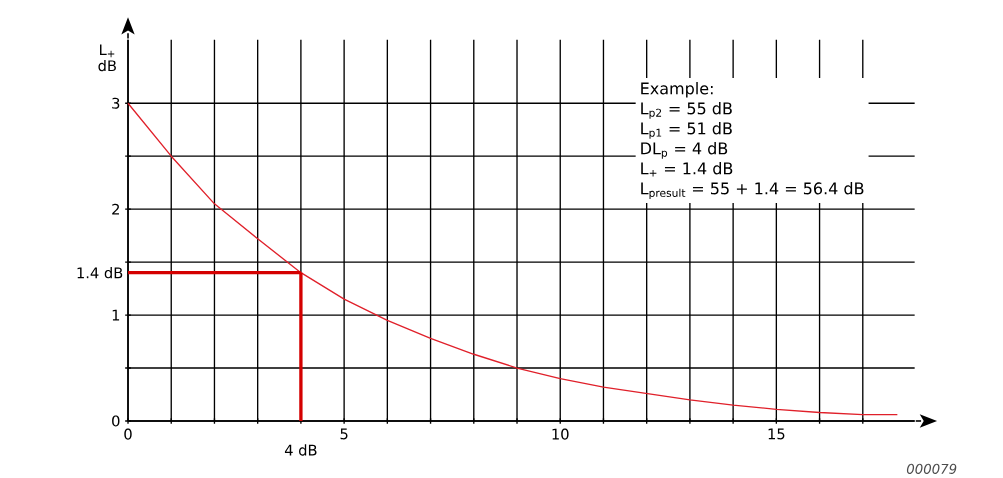 Image resolution: width=1003 pixels, height=478 pixels. I want to click on annotation: L$_{p2}$ = 55 dB, so click(686, 110).